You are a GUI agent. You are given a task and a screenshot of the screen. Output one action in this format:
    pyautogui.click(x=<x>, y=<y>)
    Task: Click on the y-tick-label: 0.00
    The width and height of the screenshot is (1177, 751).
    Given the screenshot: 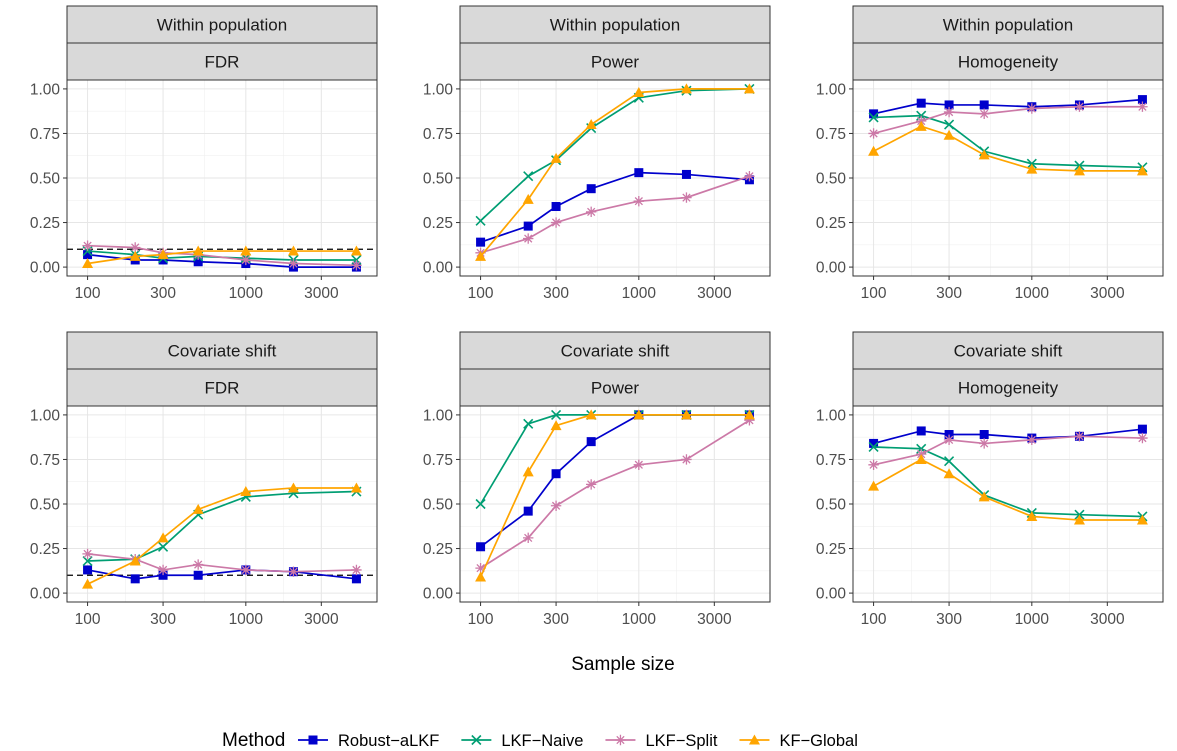 What is the action you would take?
    pyautogui.click(x=45, y=268)
    